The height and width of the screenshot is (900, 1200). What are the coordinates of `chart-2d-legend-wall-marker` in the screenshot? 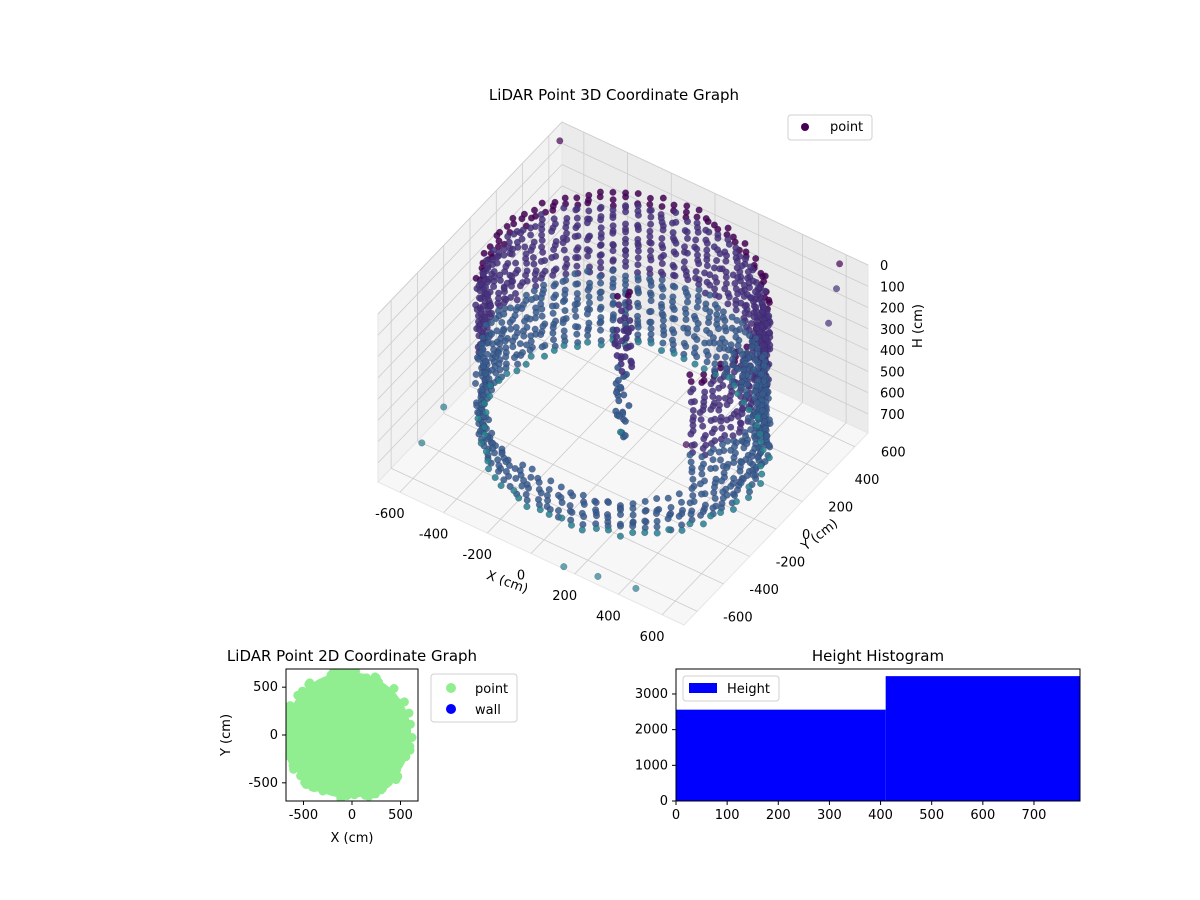 It's located at (451, 709).